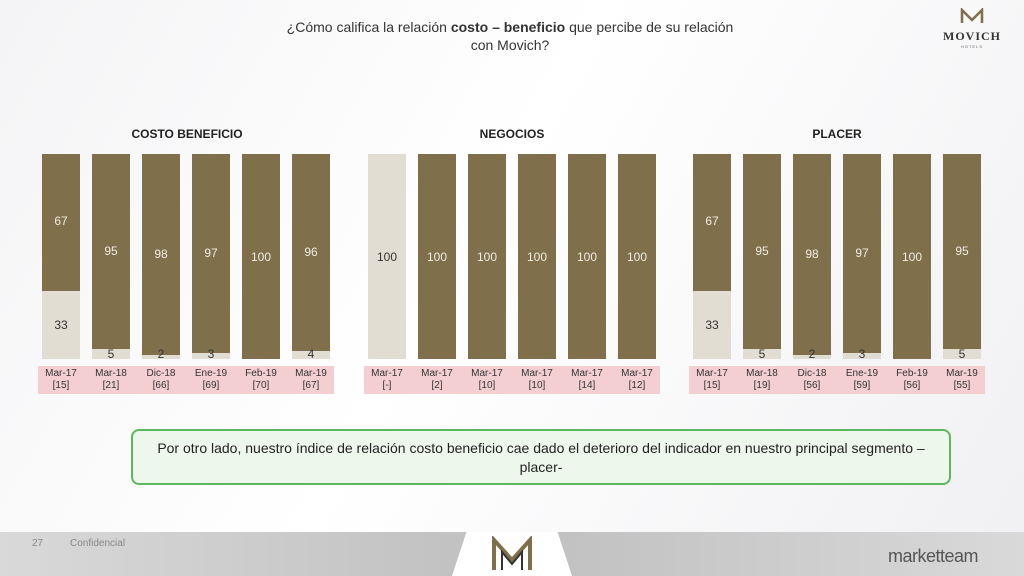 The height and width of the screenshot is (576, 1024). I want to click on title-line2: con Movich?, so click(510, 45).